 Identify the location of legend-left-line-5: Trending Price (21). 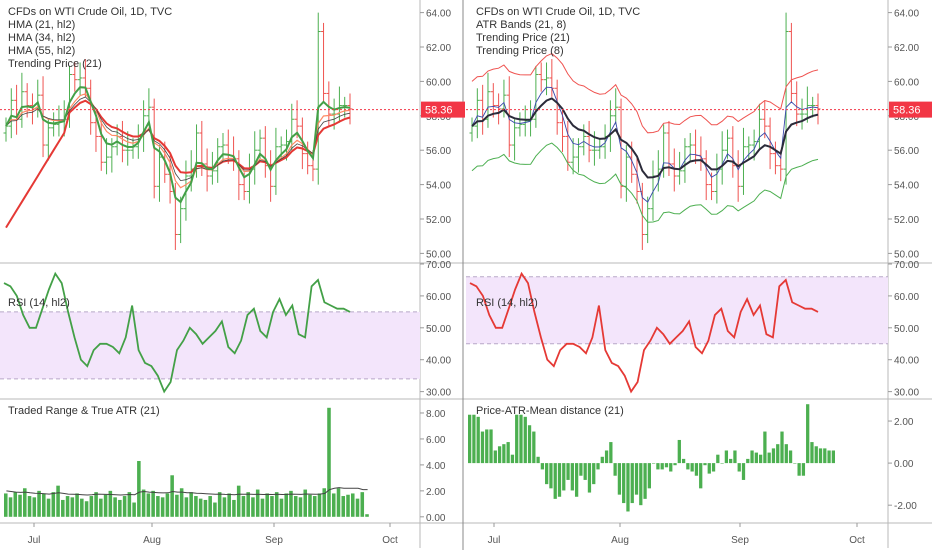
(55, 64).